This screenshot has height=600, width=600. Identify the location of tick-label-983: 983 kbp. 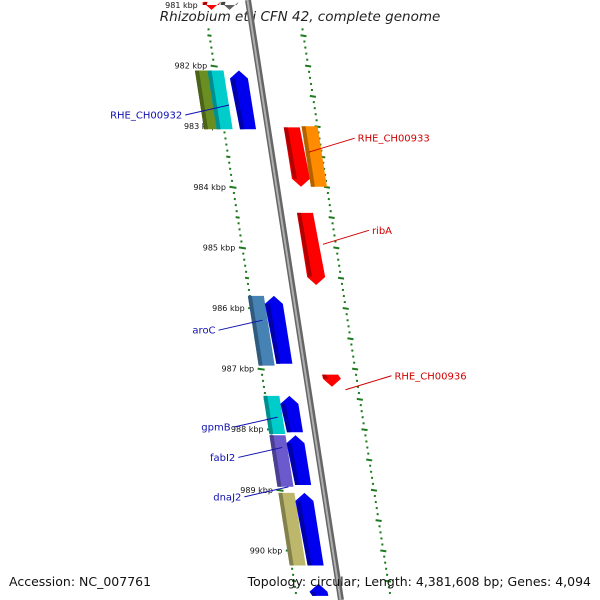
(200, 126).